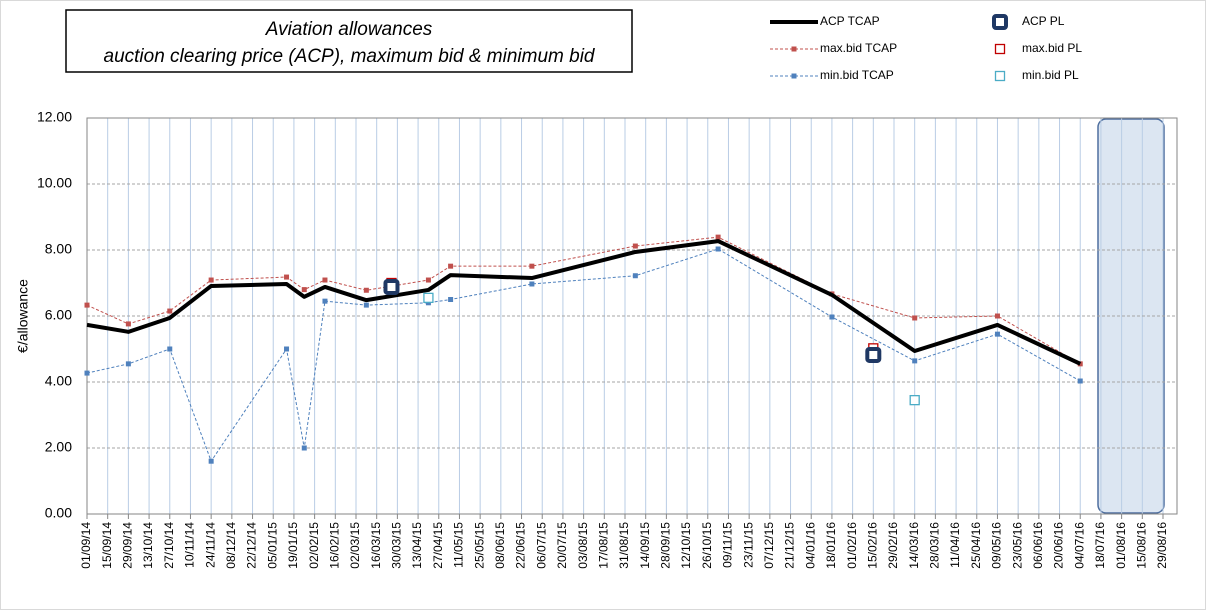 This screenshot has height=610, width=1206. I want to click on y-tick-label: 10.00, so click(54, 183).